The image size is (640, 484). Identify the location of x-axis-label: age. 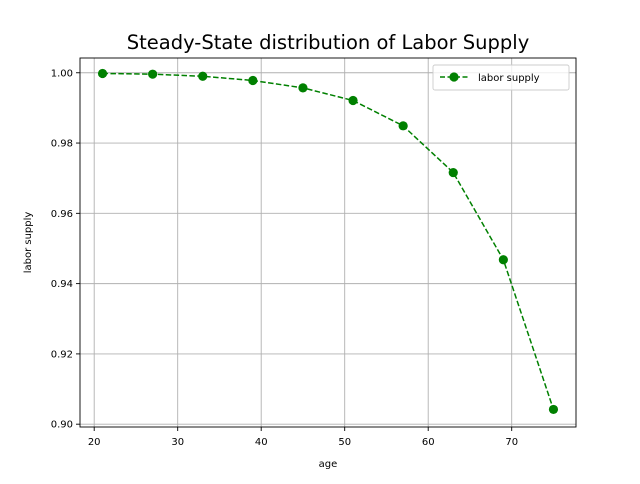
(328, 464).